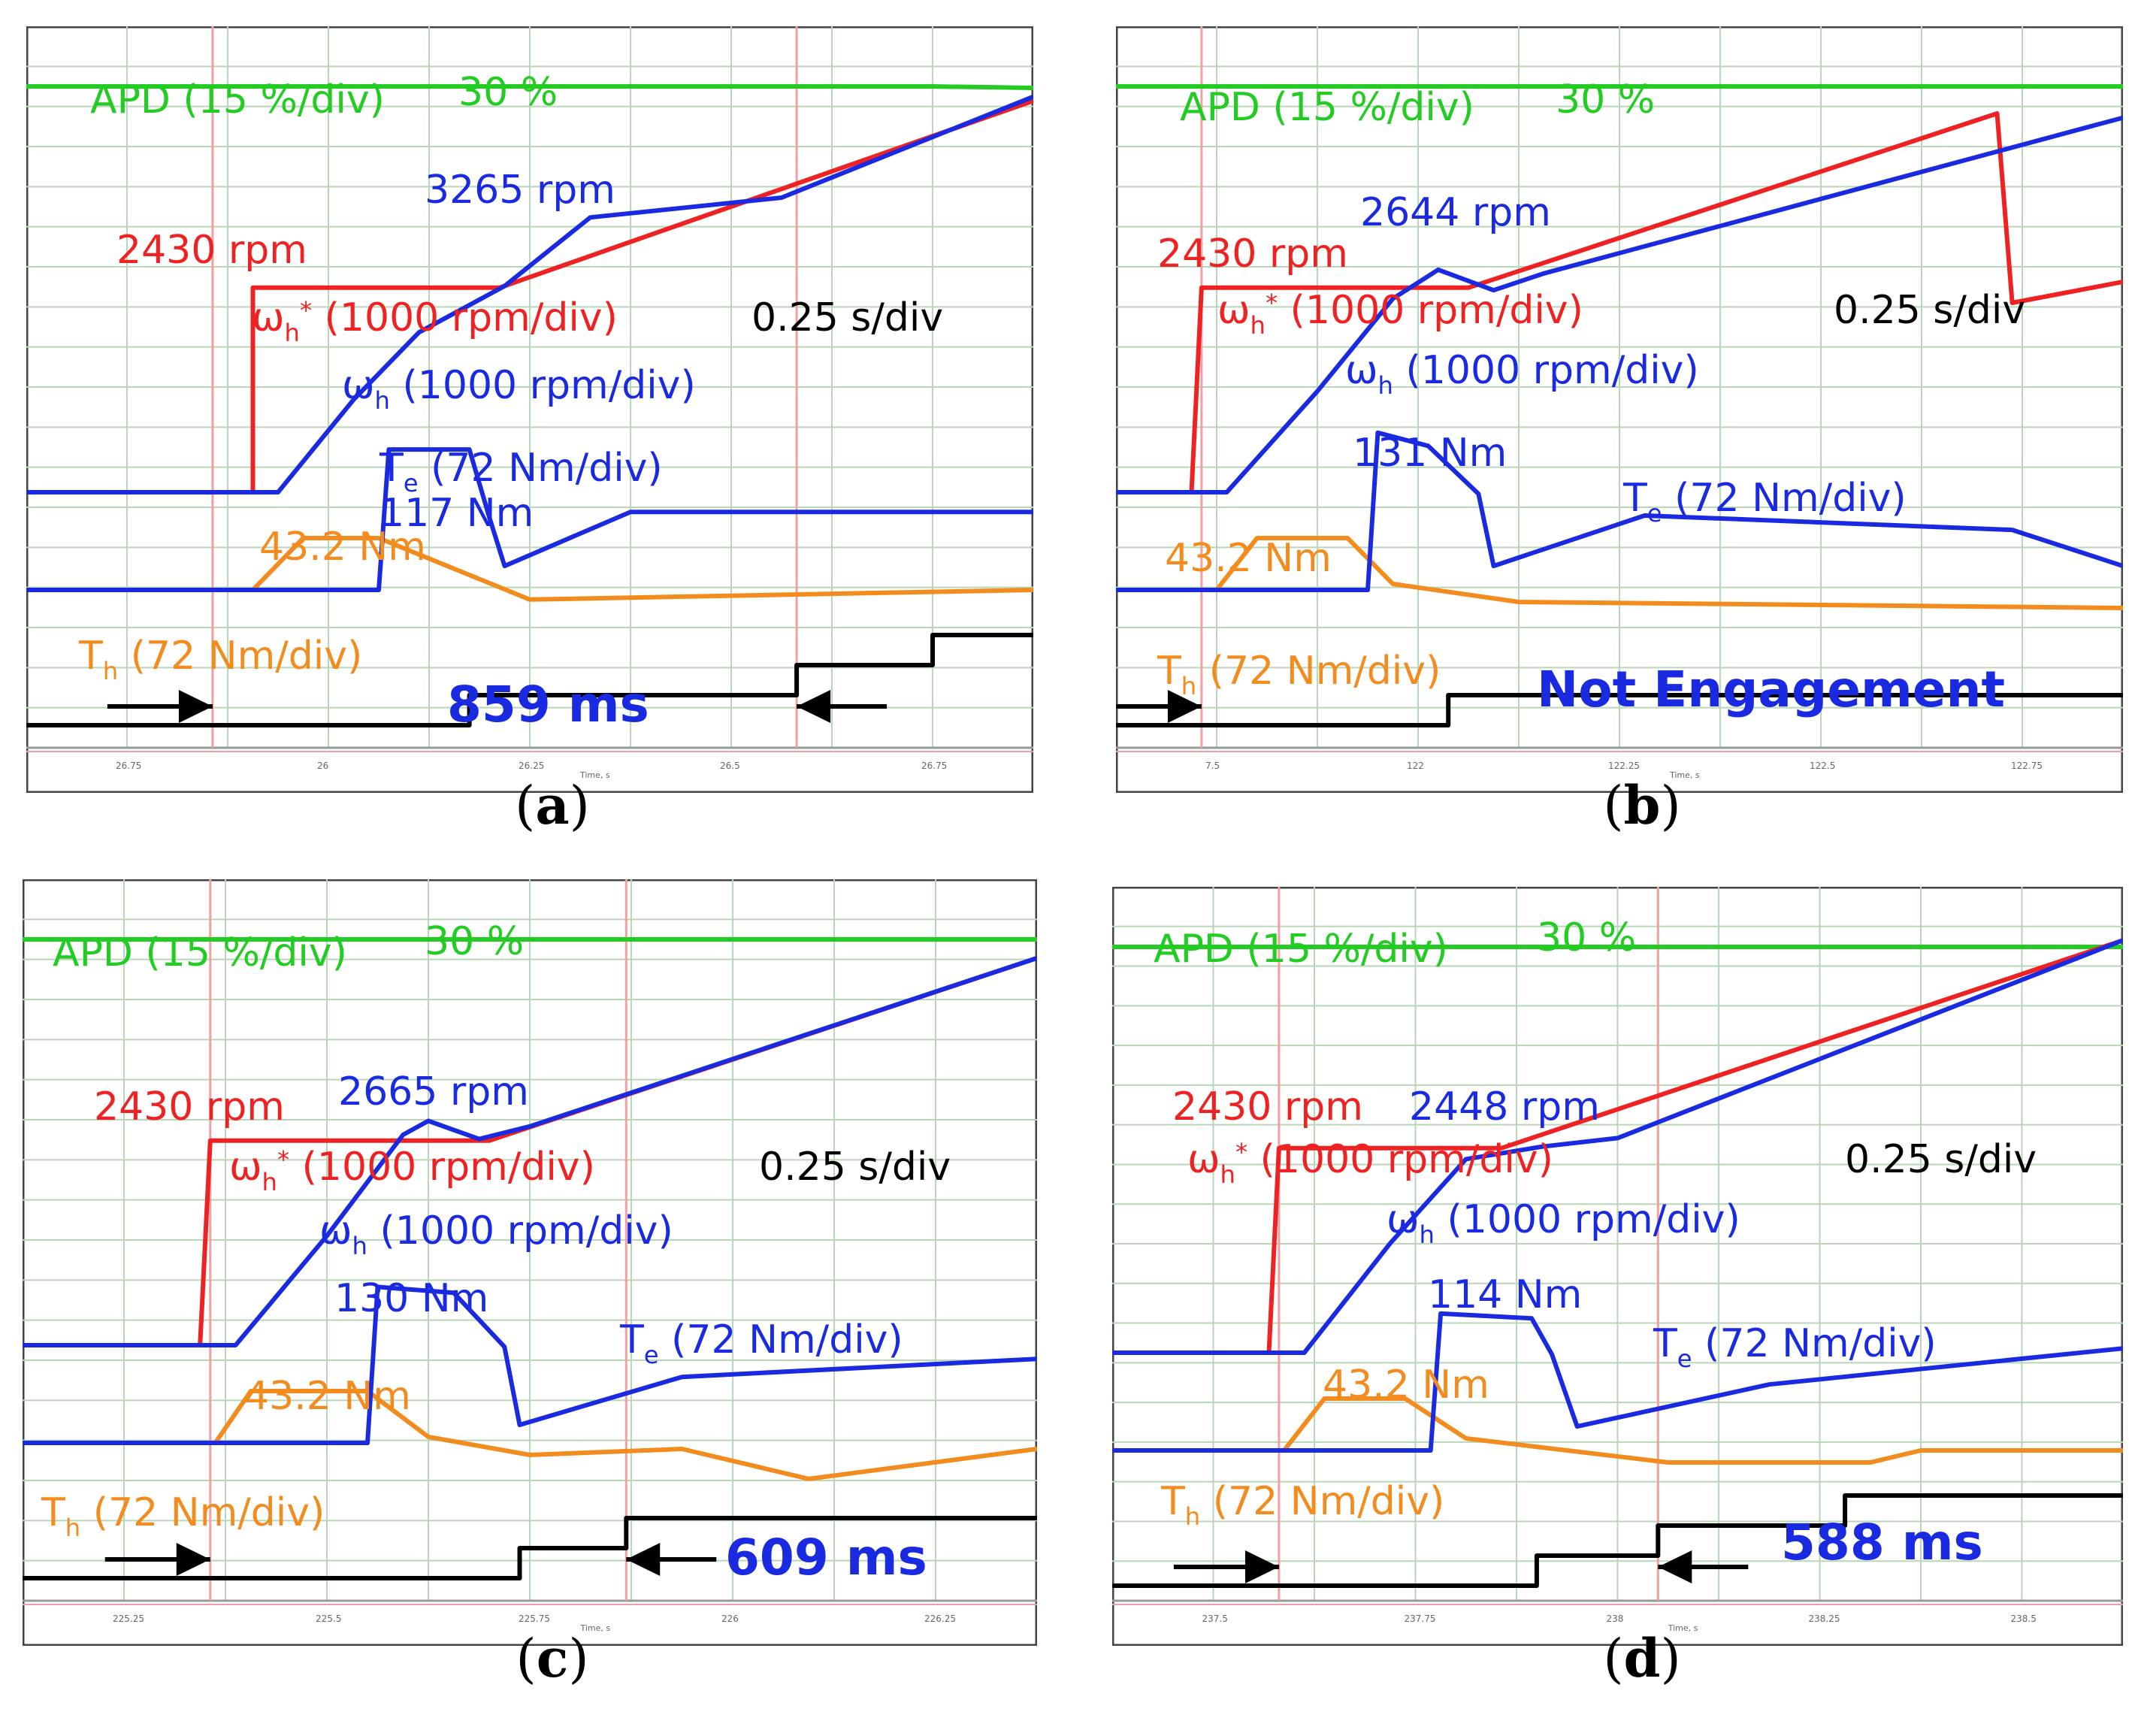 This screenshot has width=2135, height=1736. I want to click on x-tick-label: 26.25, so click(532, 766).